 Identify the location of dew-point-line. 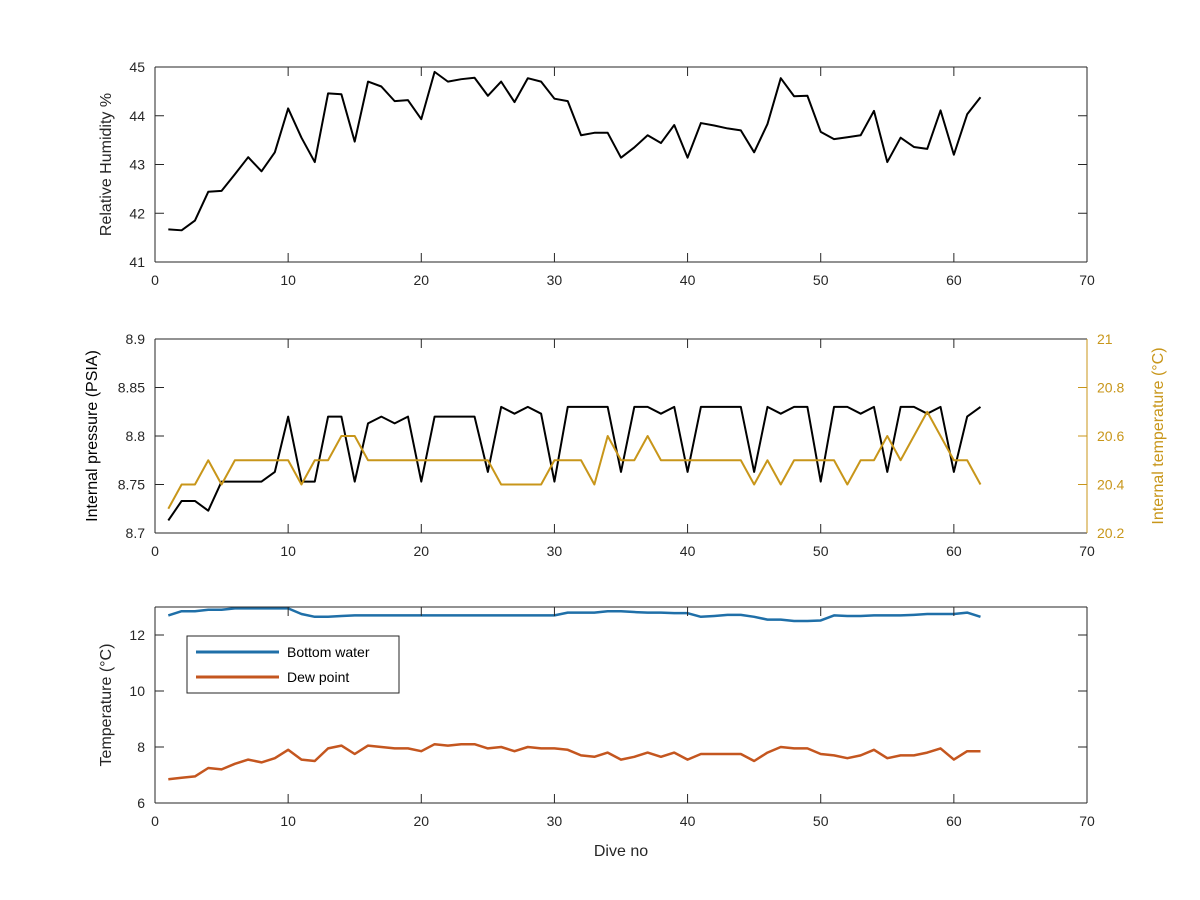
(574, 761).